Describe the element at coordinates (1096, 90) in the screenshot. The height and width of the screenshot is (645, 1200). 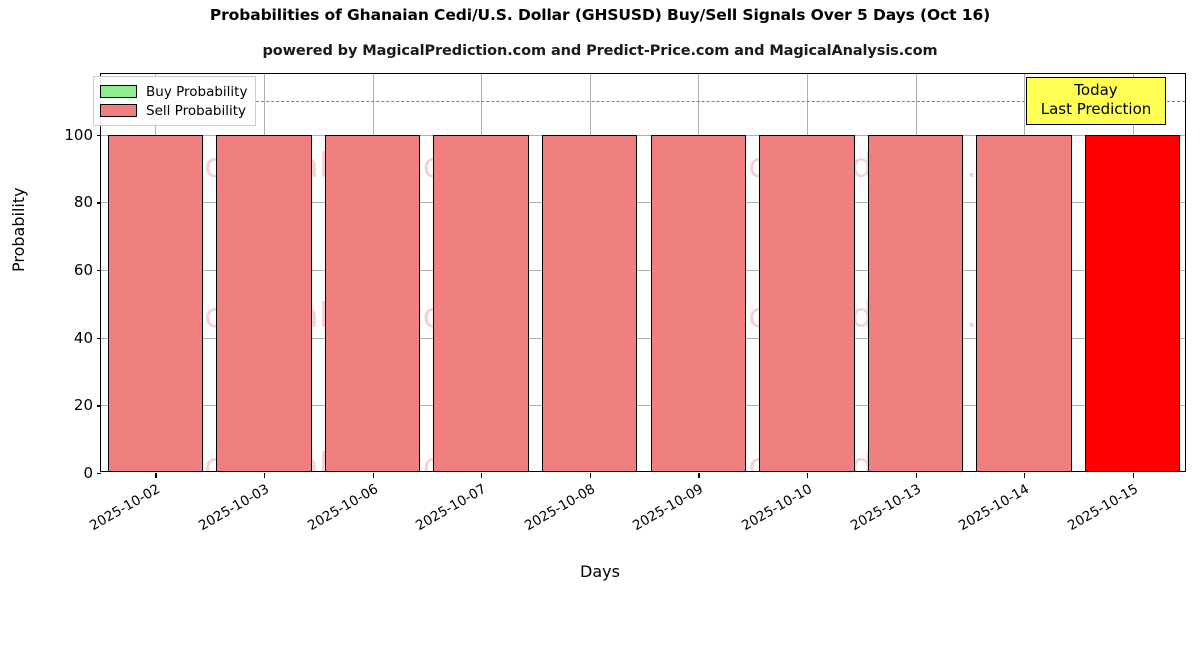
I see `today-annotation-line1: Today` at that location.